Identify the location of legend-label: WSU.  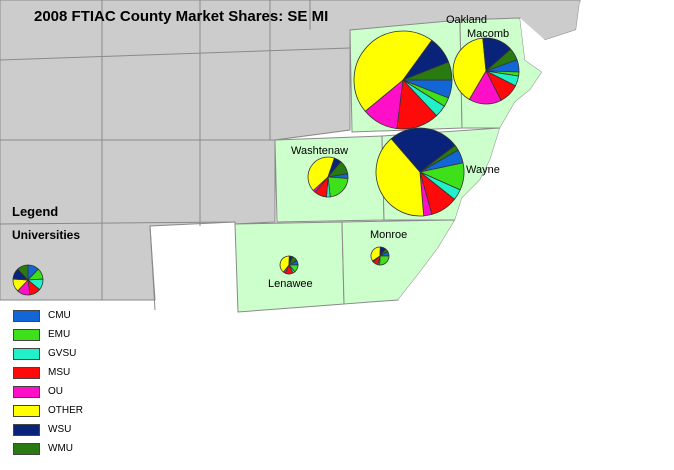
(60, 429).